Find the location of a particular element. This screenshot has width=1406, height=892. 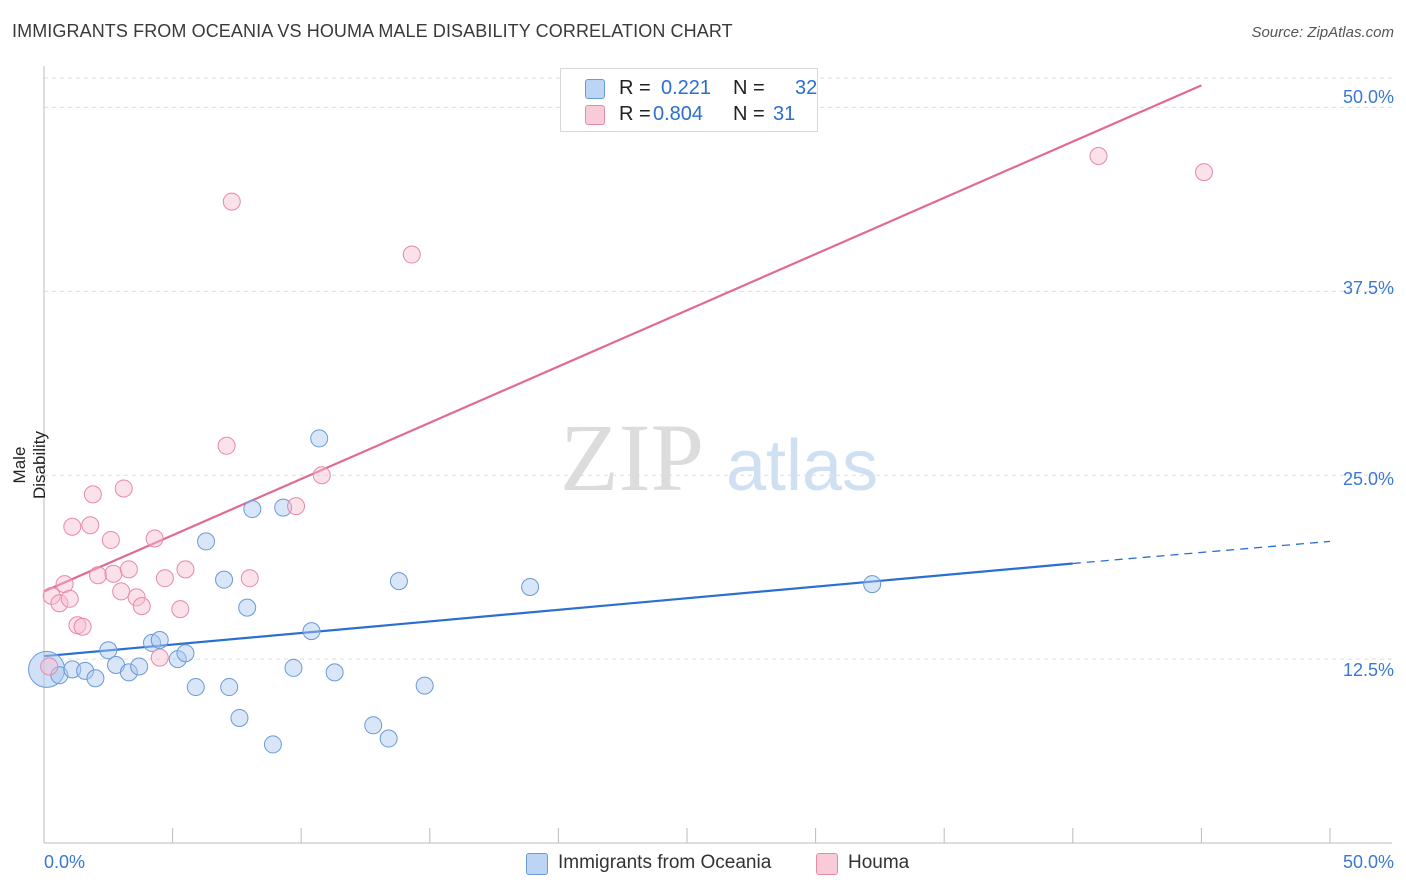

legend-label: Immigrants from Oceania is located at coordinates (665, 862).